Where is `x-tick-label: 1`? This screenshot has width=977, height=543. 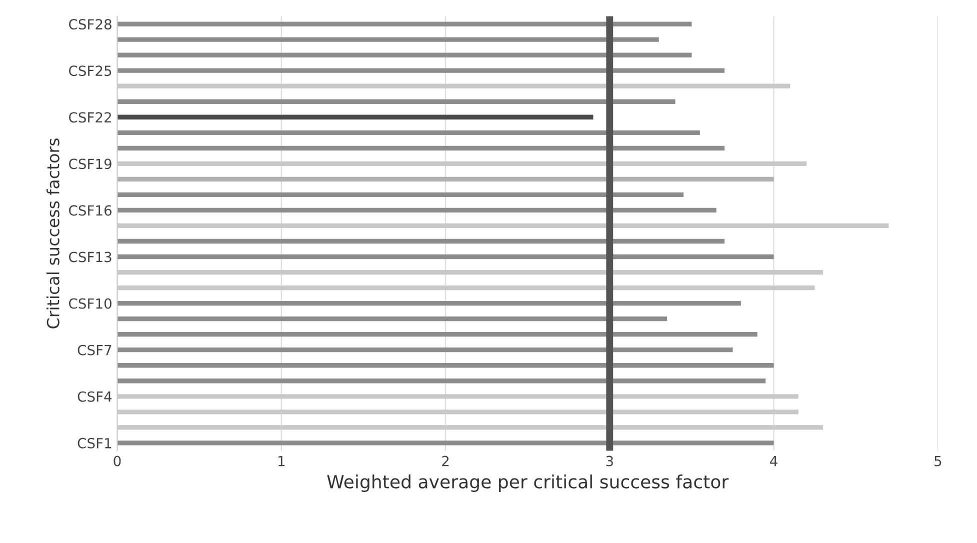 x-tick-label: 1 is located at coordinates (281, 461).